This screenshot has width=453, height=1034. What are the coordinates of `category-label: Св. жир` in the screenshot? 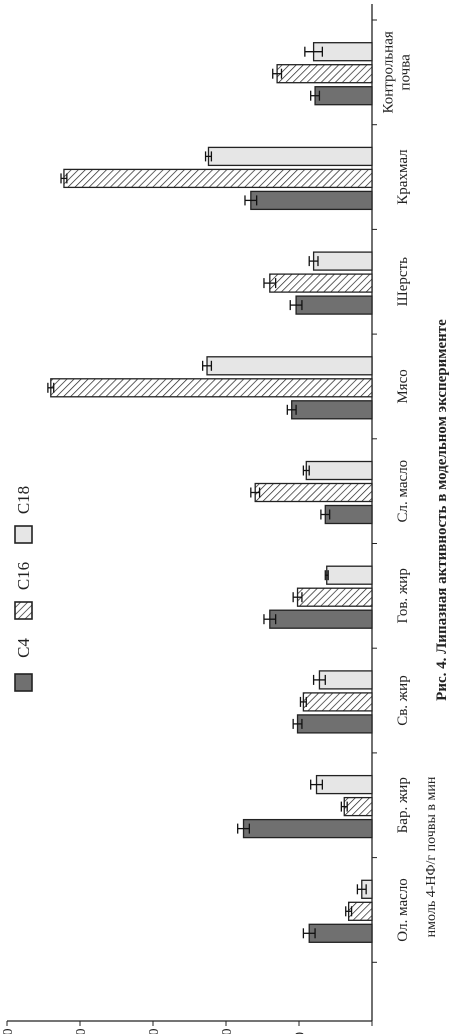 It's located at (403, 700).